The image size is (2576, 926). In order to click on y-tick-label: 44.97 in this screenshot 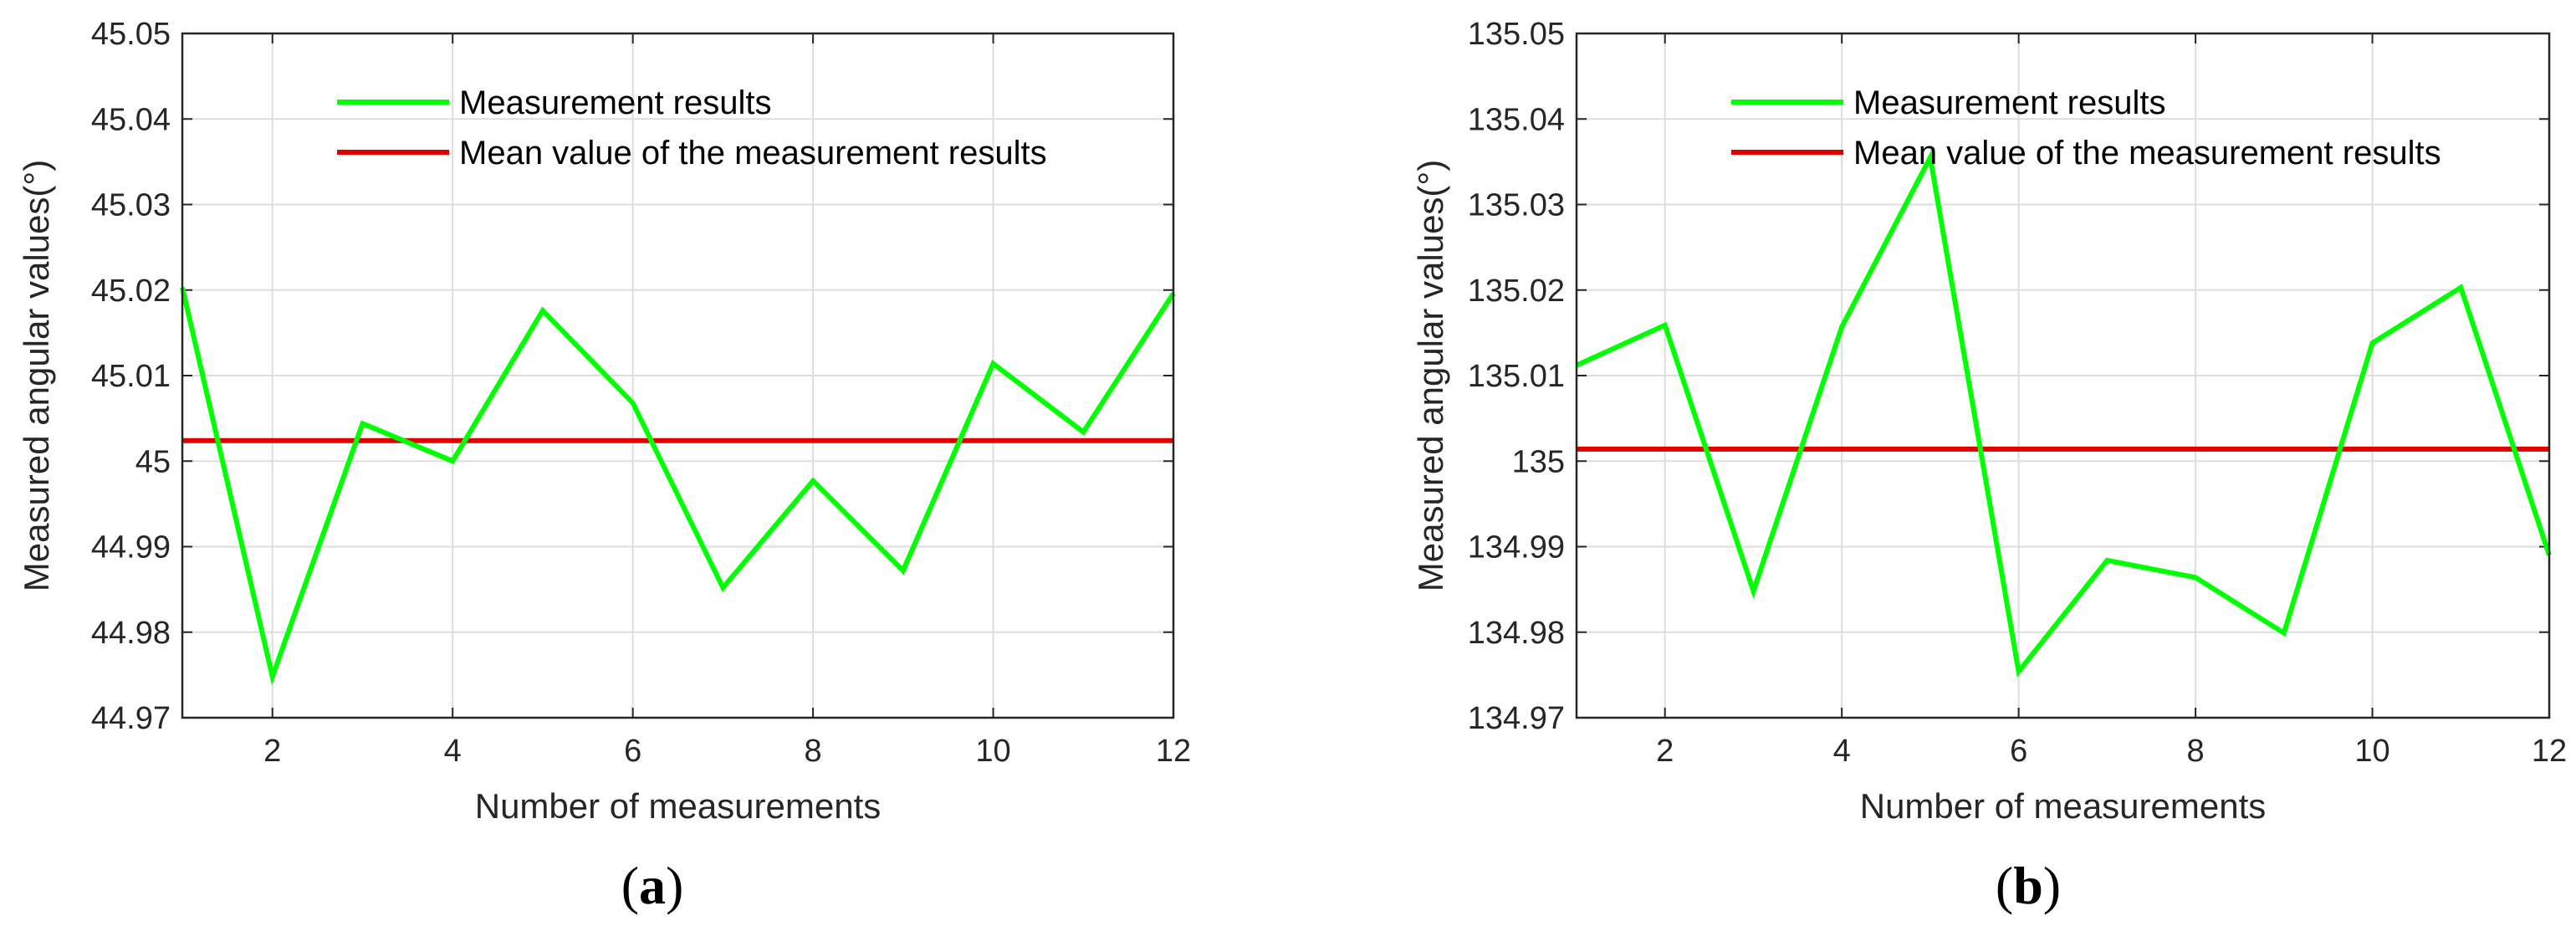, I will do `click(131, 718)`.